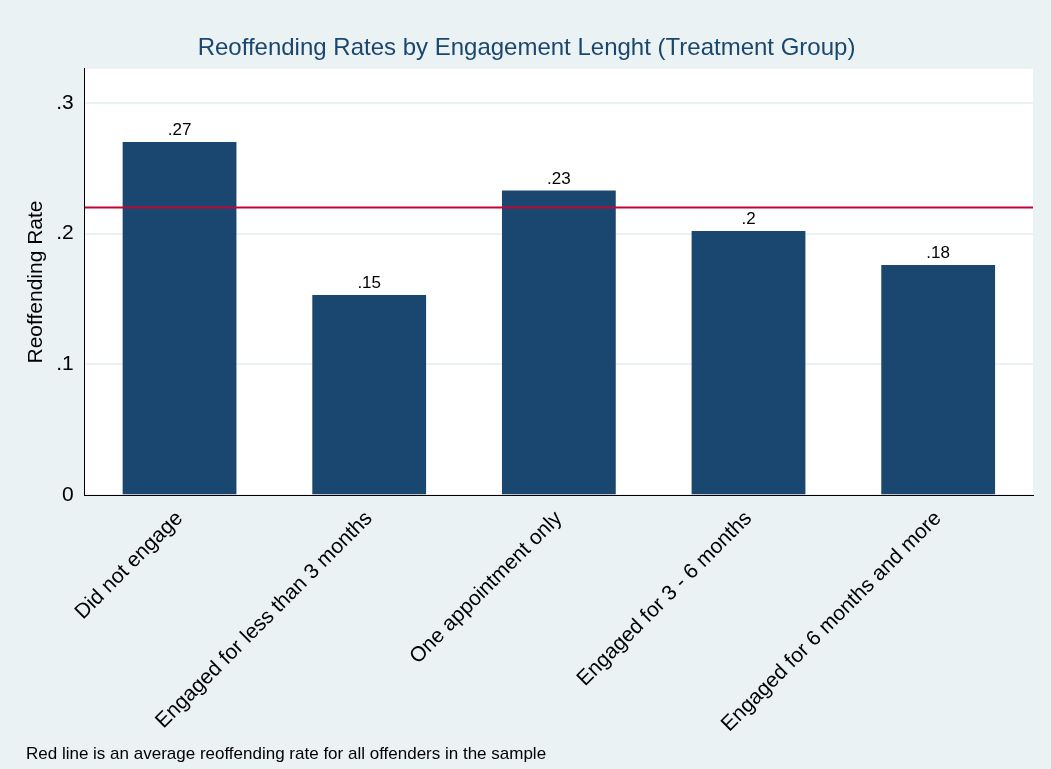 The width and height of the screenshot is (1051, 769). What do you see at coordinates (369, 283) in the screenshot?
I see `data-label: .15` at bounding box center [369, 283].